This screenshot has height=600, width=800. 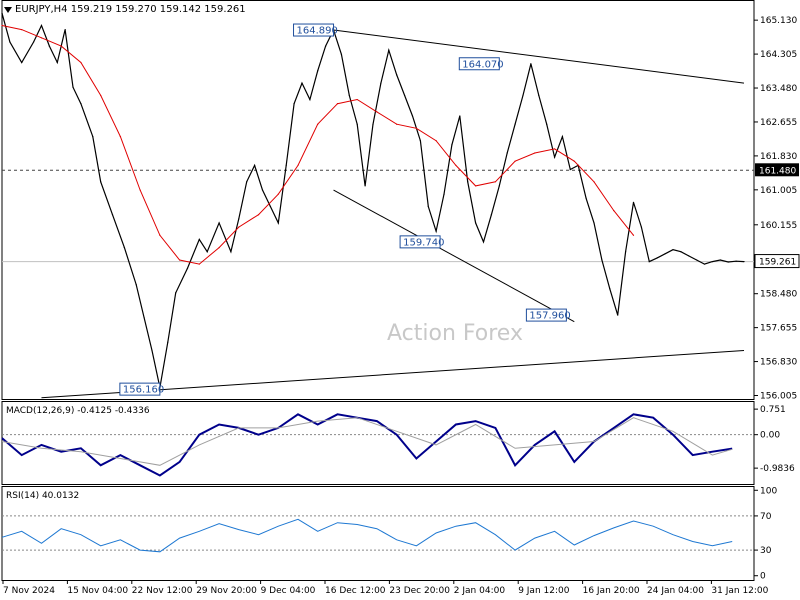 I want to click on symbol-label: EURJPY,H4, so click(x=41, y=9).